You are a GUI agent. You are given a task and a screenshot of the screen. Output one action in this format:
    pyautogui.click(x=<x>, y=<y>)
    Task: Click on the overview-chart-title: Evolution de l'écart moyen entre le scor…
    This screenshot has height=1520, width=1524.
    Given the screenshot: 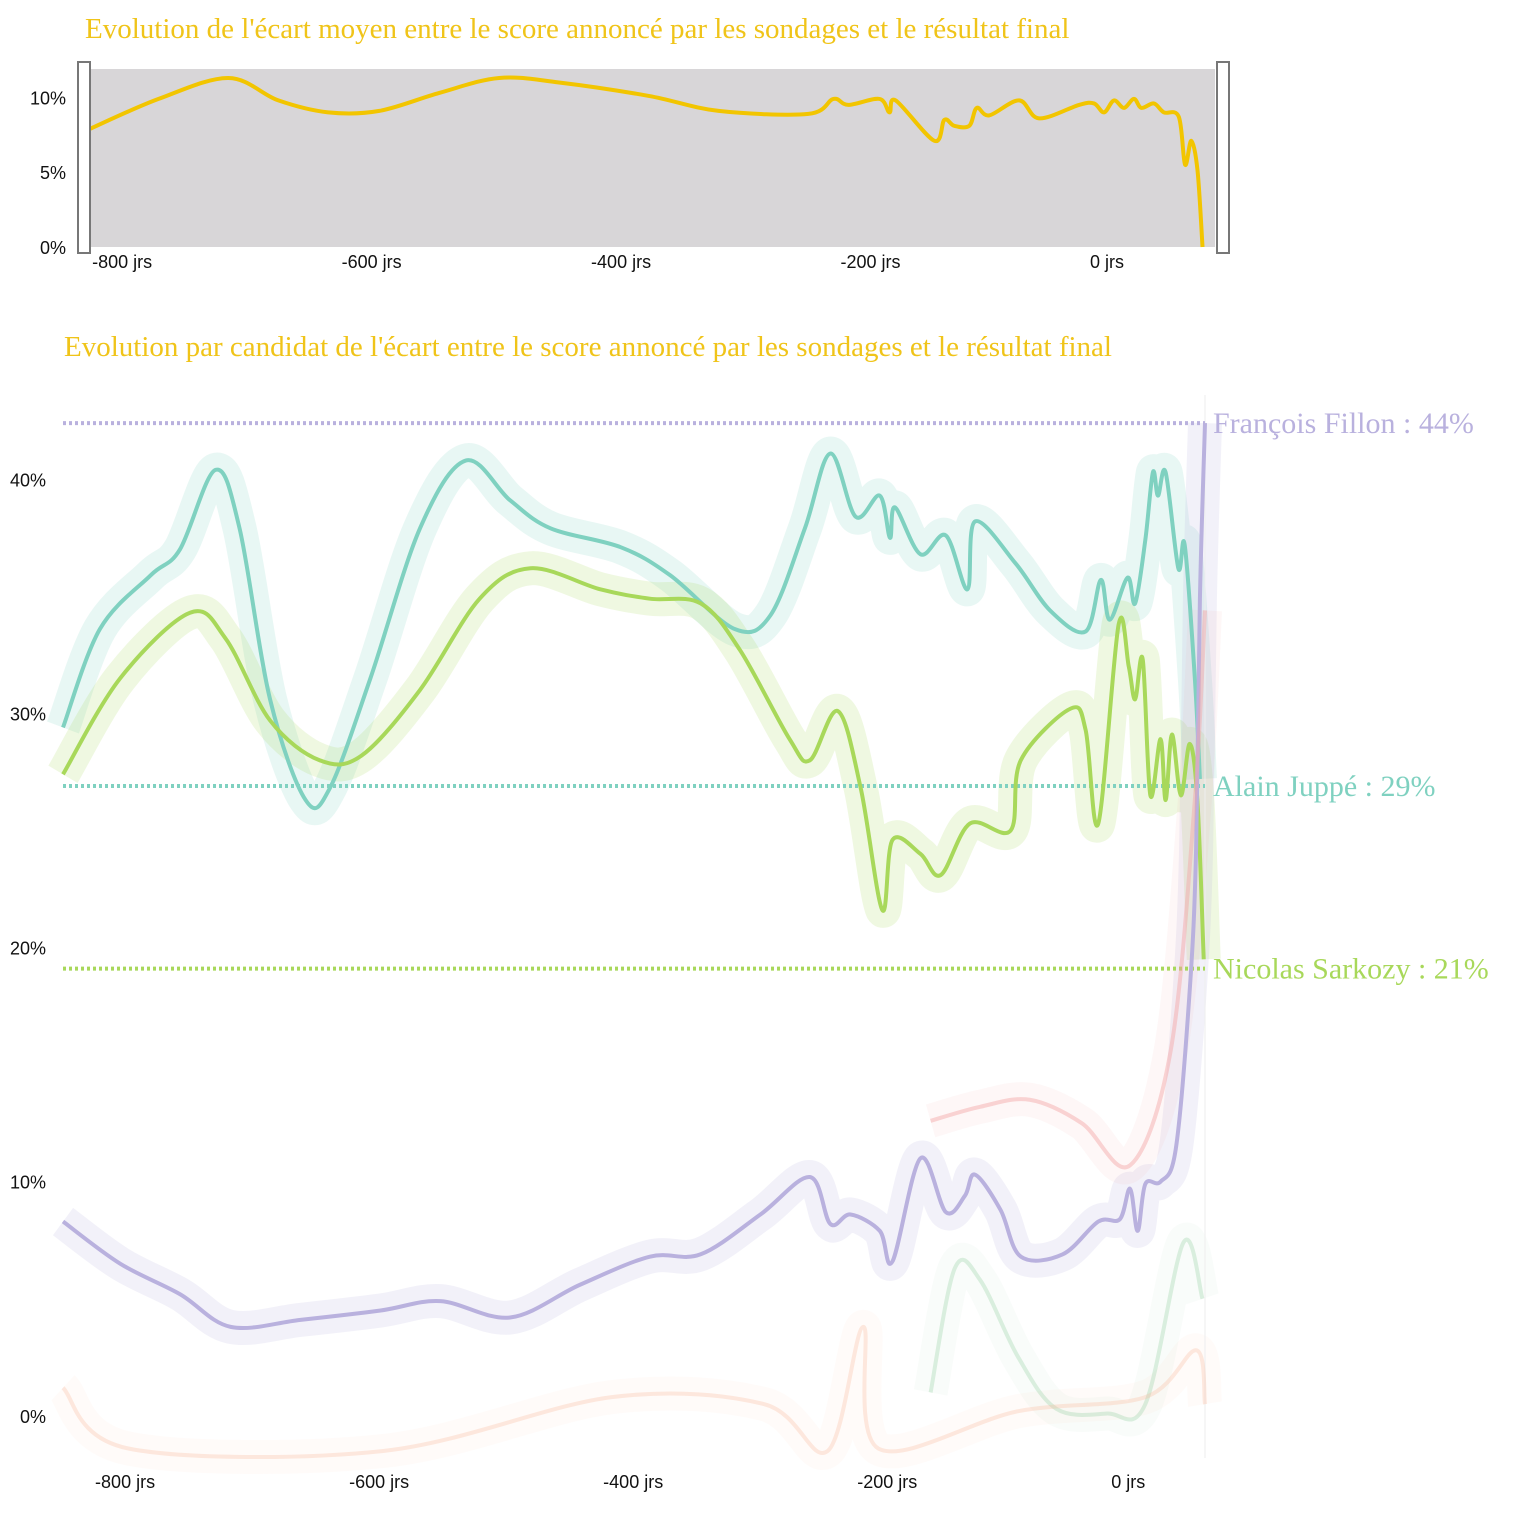 What is the action you would take?
    pyautogui.click(x=577, y=29)
    